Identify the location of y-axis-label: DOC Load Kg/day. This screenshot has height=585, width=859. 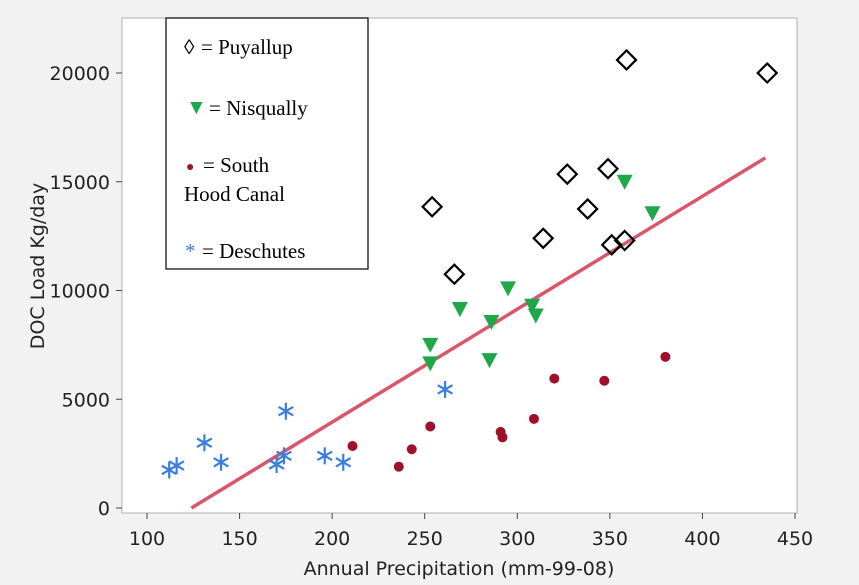
(38, 266).